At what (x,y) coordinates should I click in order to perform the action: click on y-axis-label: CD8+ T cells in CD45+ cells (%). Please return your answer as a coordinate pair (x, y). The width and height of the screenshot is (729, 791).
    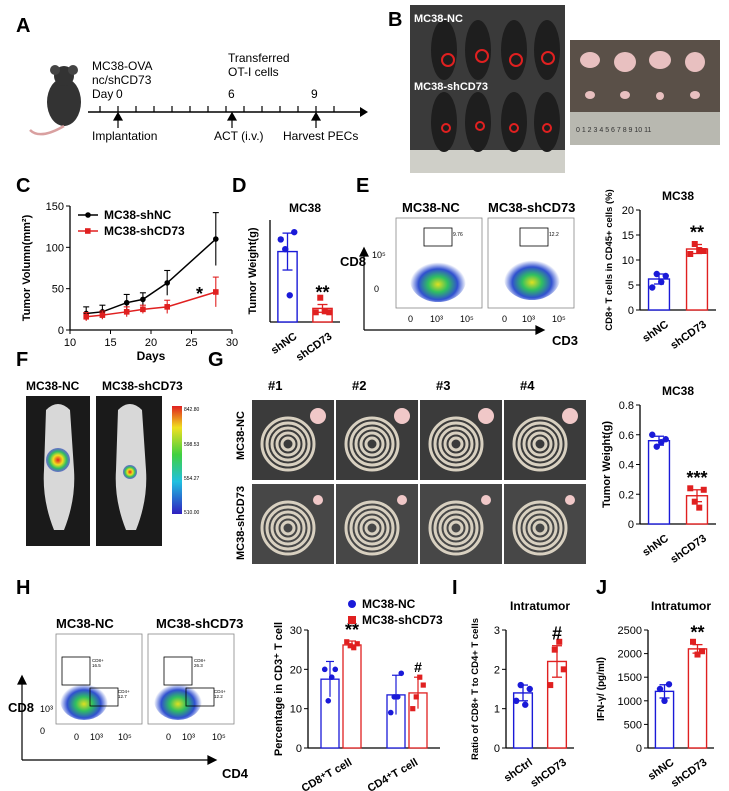
    Looking at the image, I should click on (609, 260).